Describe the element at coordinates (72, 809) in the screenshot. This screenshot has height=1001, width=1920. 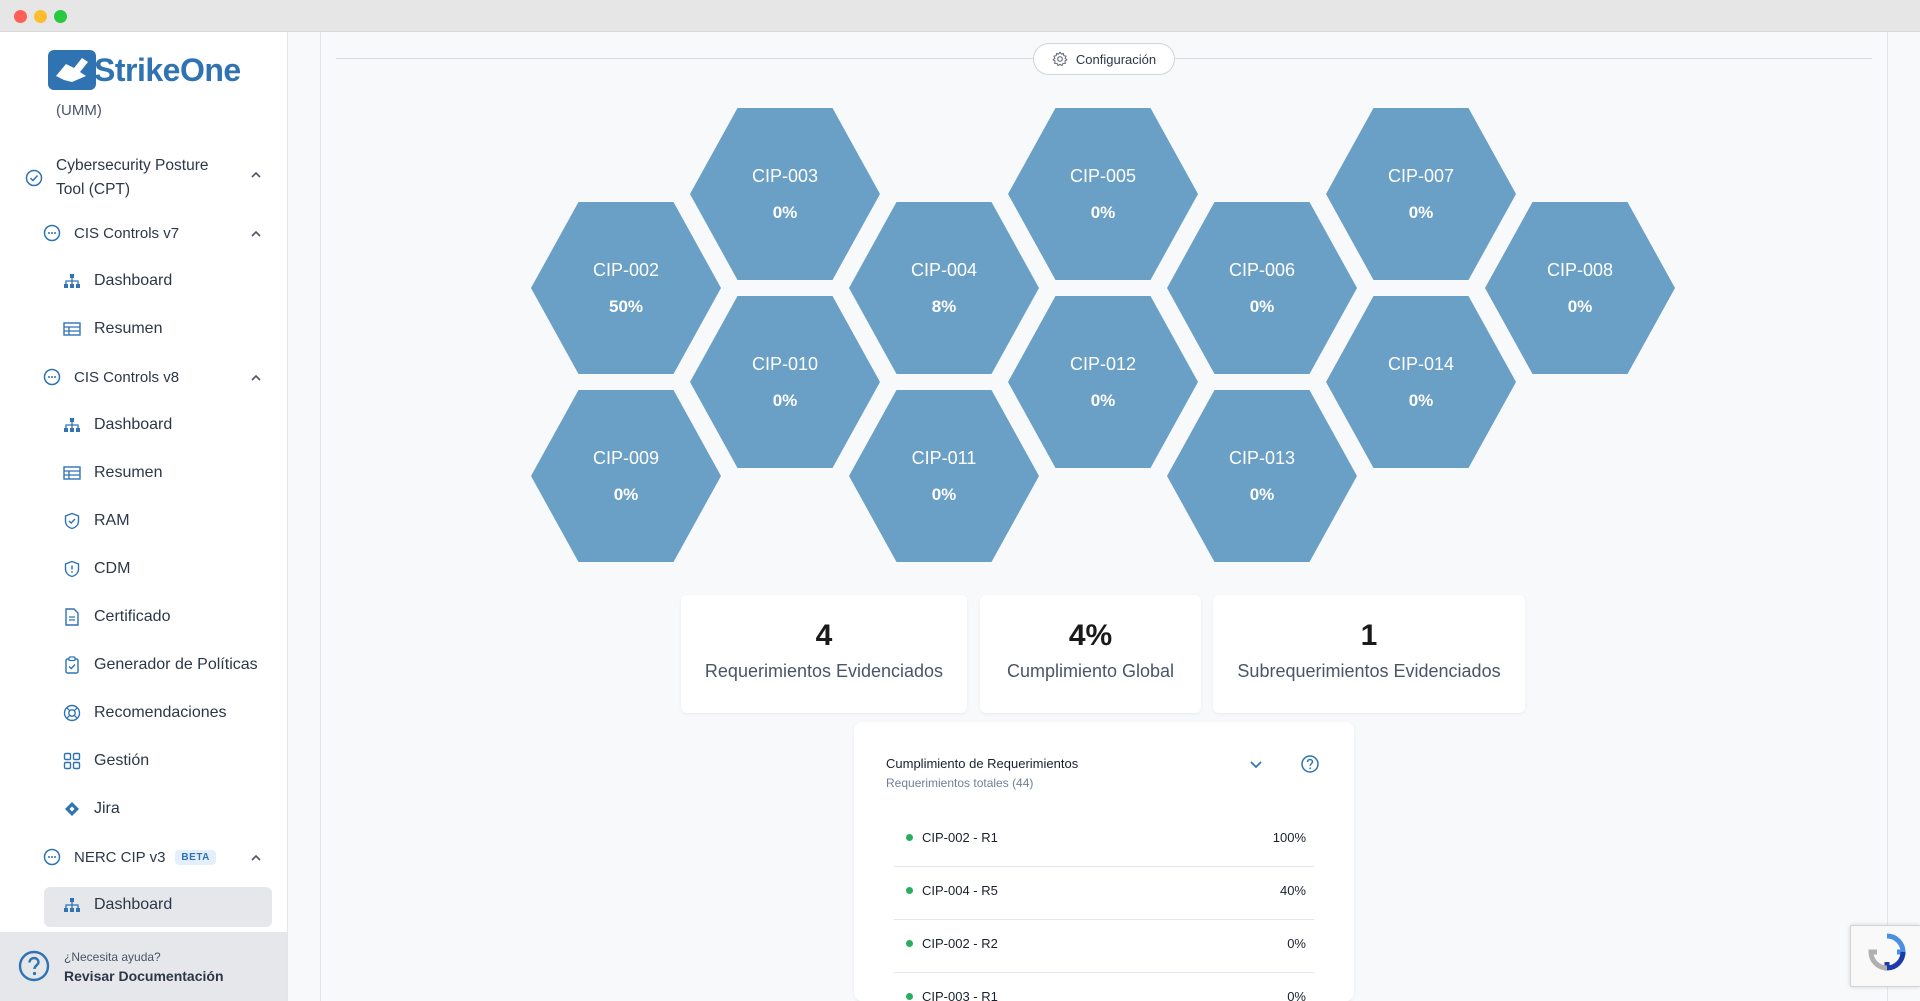
I see `jira-icon` at that location.